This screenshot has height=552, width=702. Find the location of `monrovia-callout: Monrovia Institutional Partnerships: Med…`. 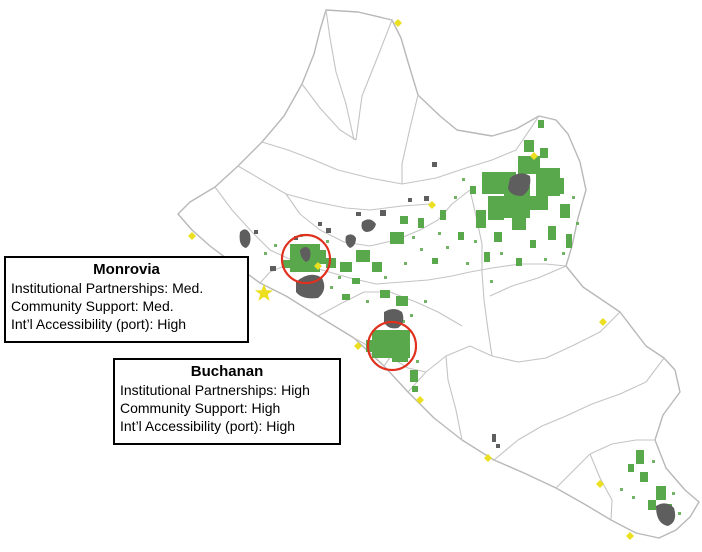

monrovia-callout: Monrovia Institutional Partnerships: Med… is located at coordinates (126, 299).